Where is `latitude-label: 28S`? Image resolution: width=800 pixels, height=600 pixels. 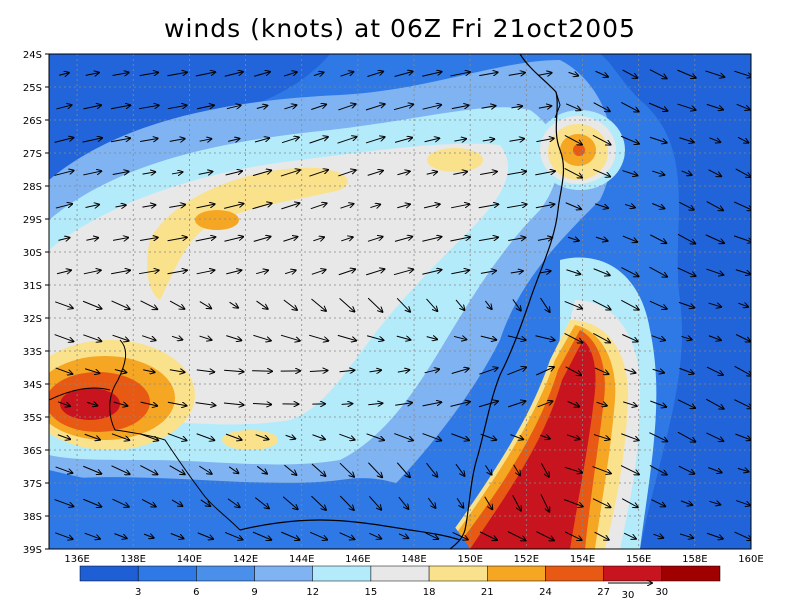 latitude-label: 28S is located at coordinates (32, 187).